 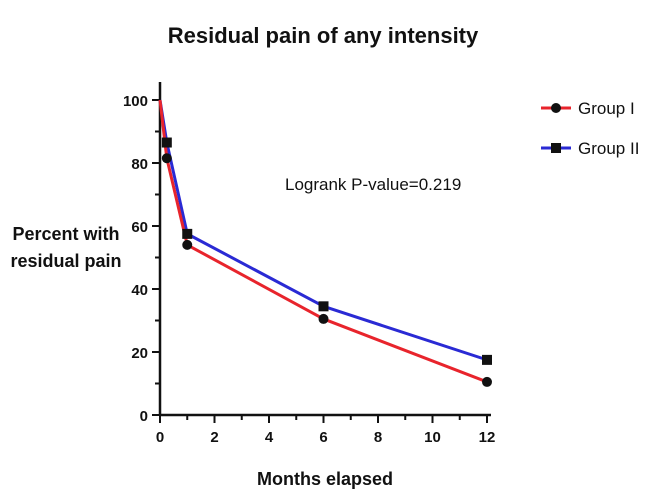 I want to click on y-tick-label: 100, so click(x=135, y=101).